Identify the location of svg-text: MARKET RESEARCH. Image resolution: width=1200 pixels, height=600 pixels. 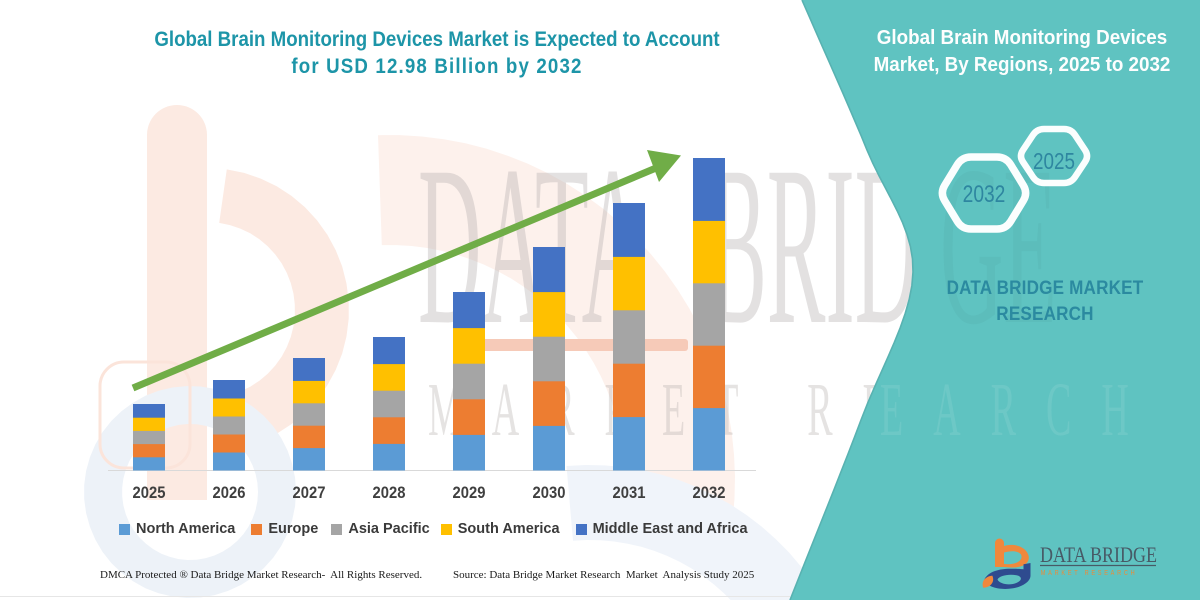
(1089, 573).